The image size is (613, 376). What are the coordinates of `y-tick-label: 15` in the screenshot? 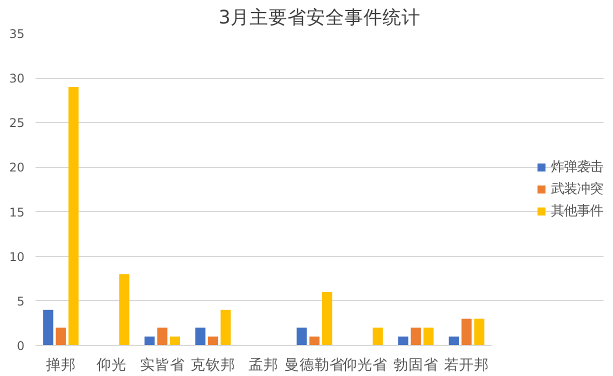 It's located at (17, 212).